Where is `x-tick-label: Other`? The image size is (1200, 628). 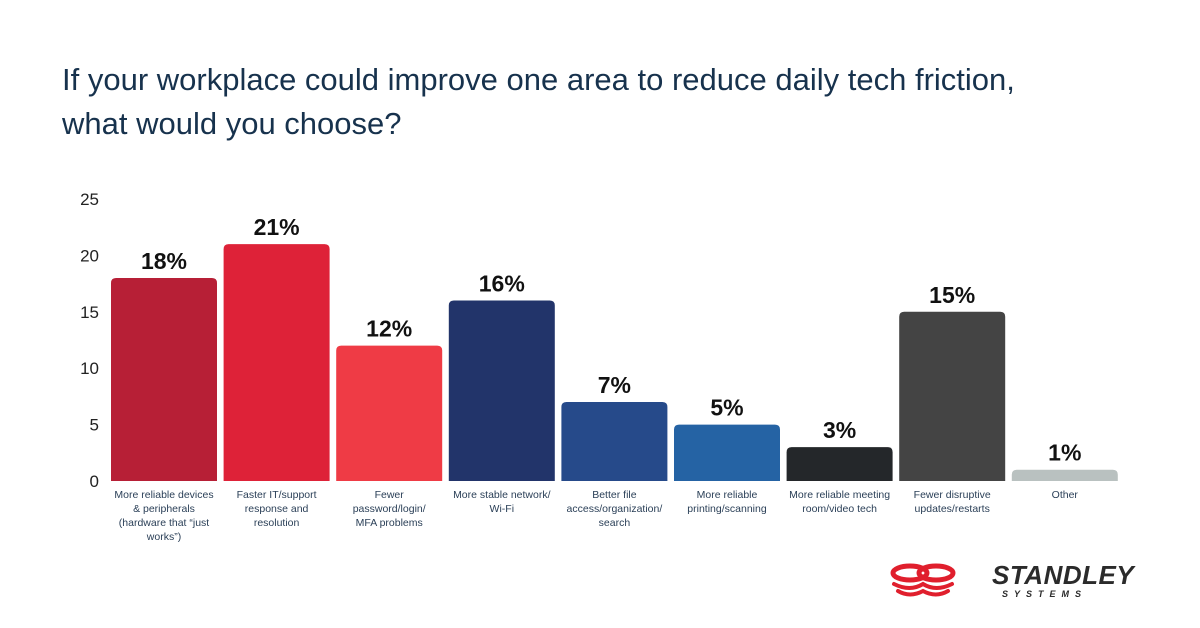 x-tick-label: Other is located at coordinates (1065, 495).